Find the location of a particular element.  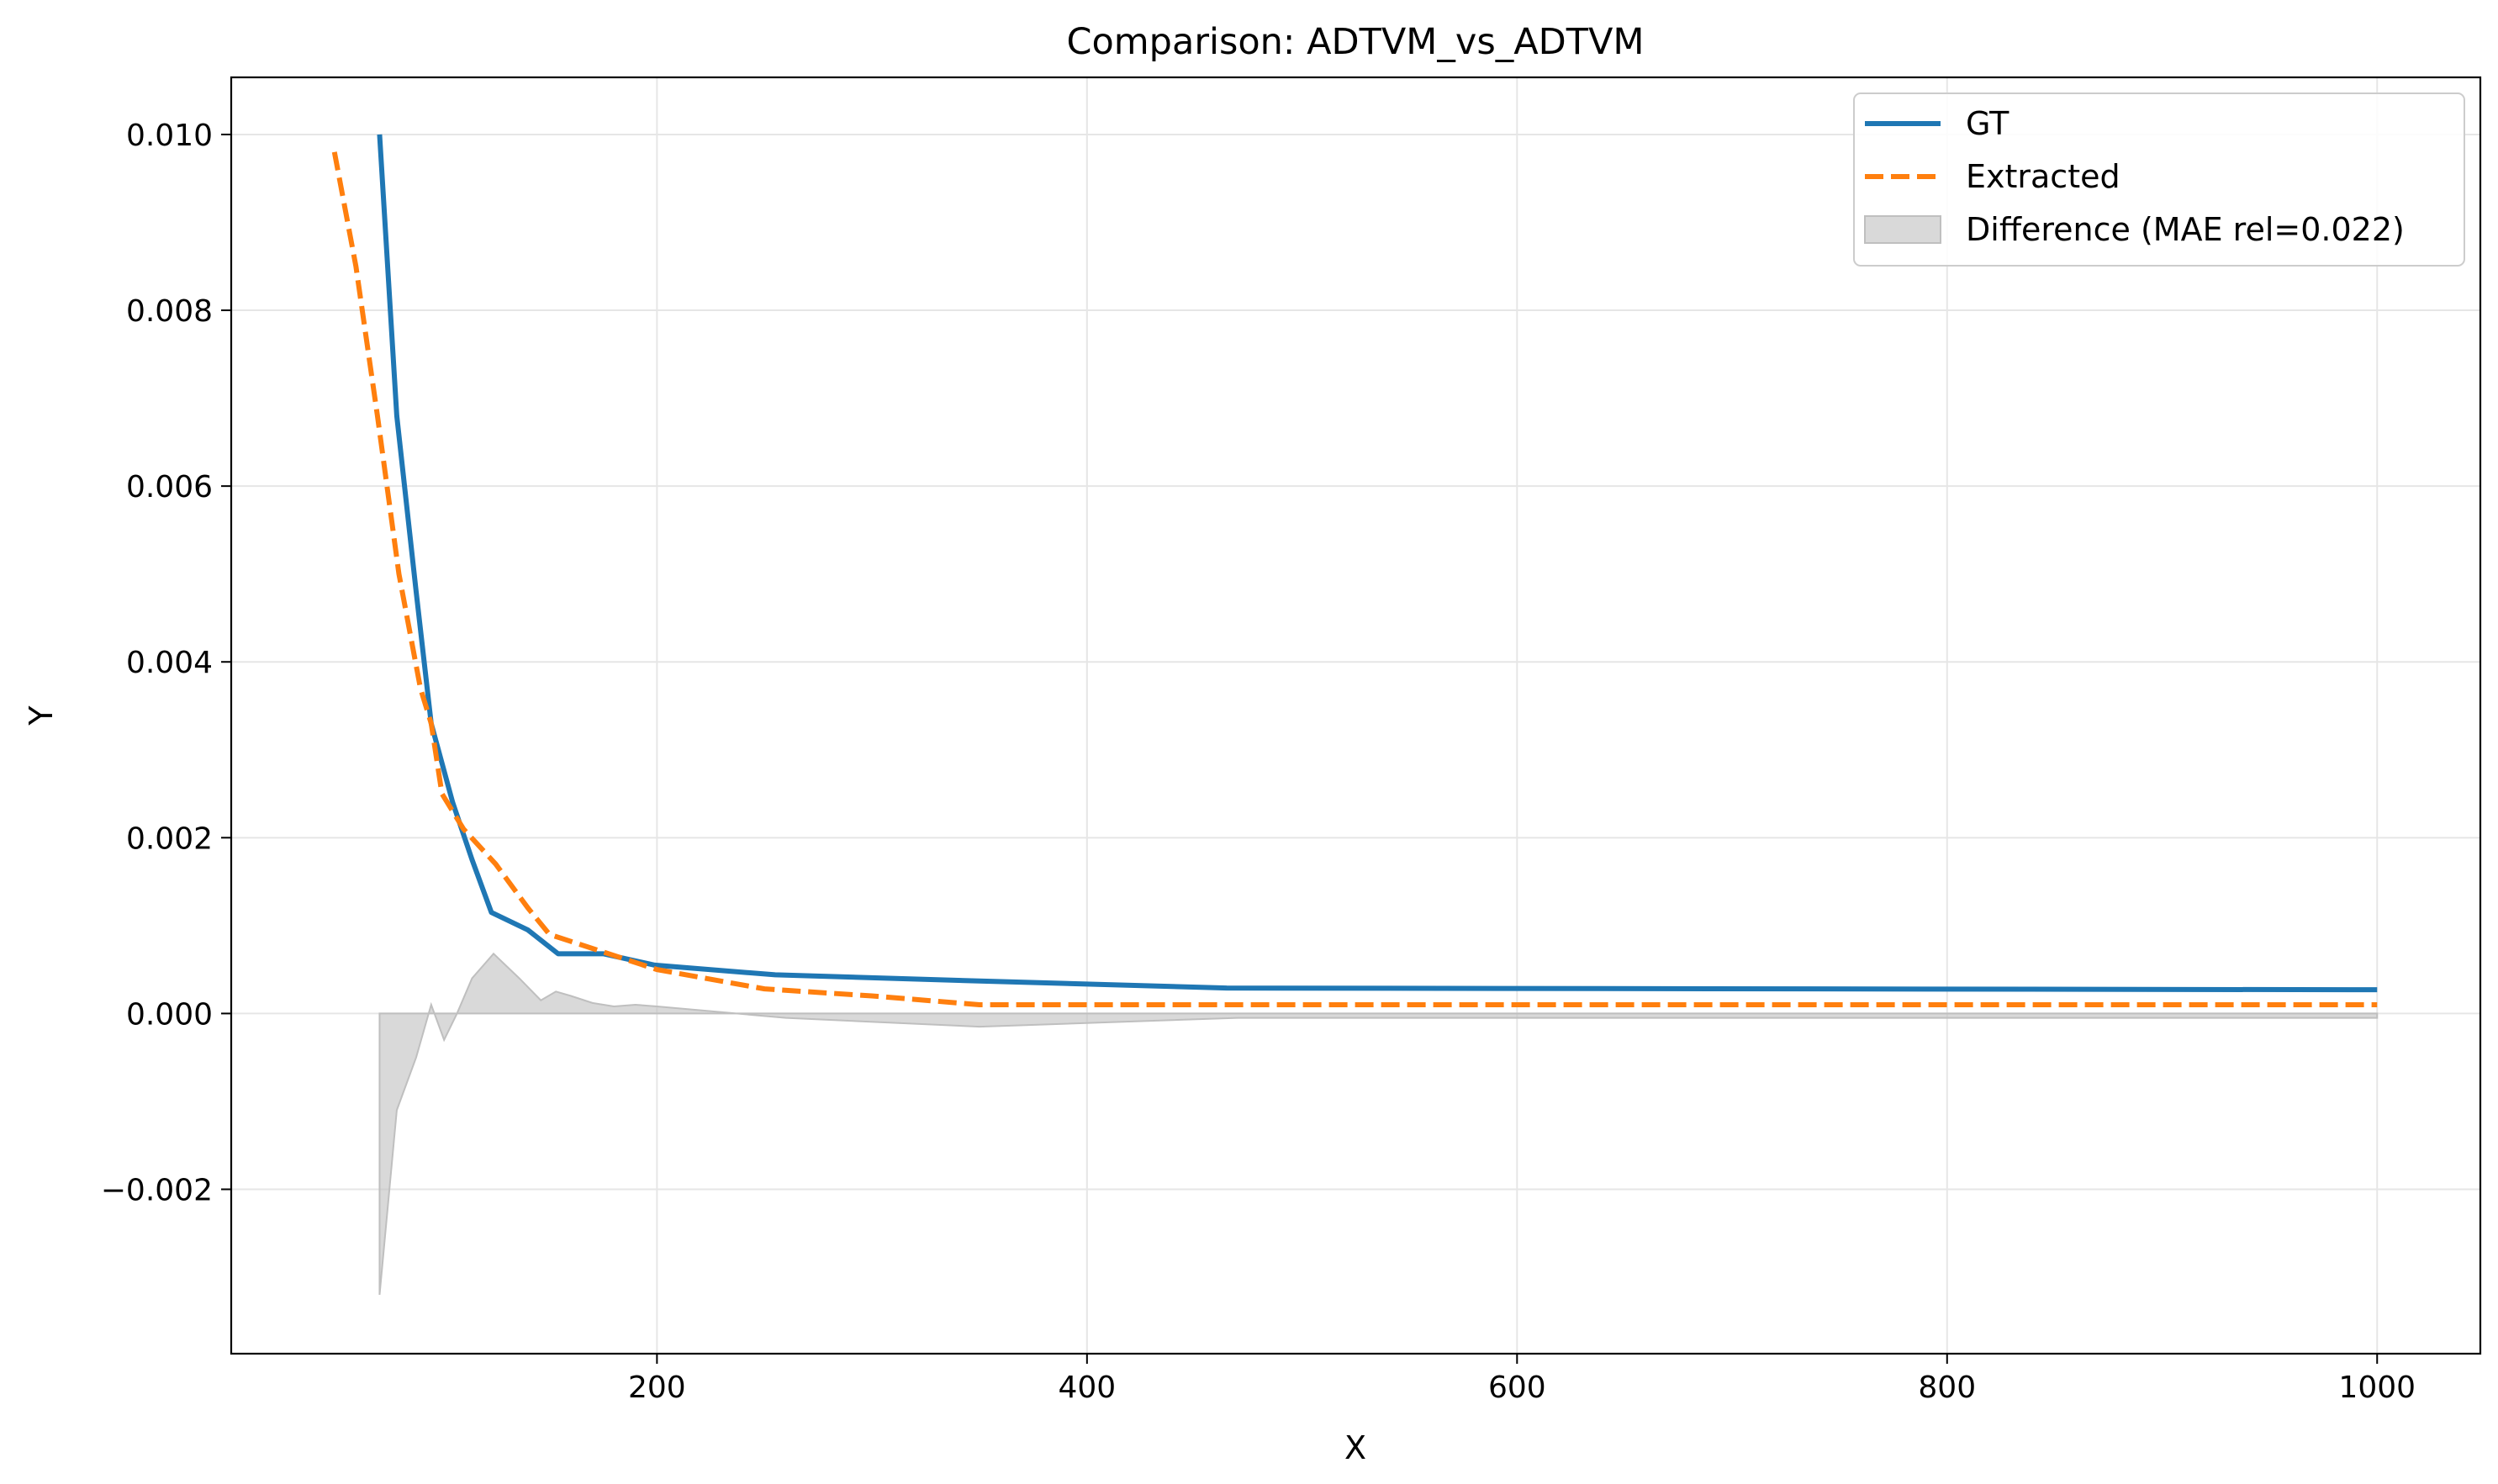

y-tick-label: 0.004 is located at coordinates (169, 663).